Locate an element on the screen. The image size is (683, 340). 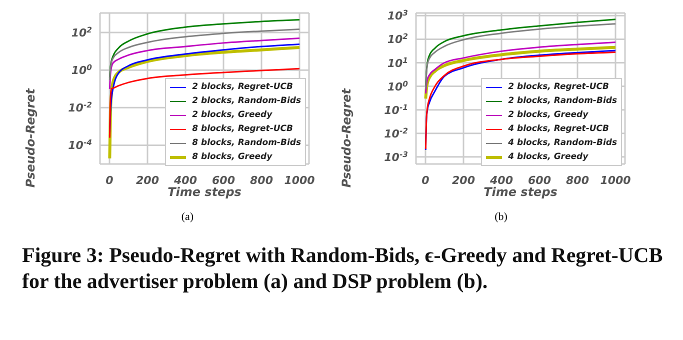
text: (b) is located at coordinates (501, 217).